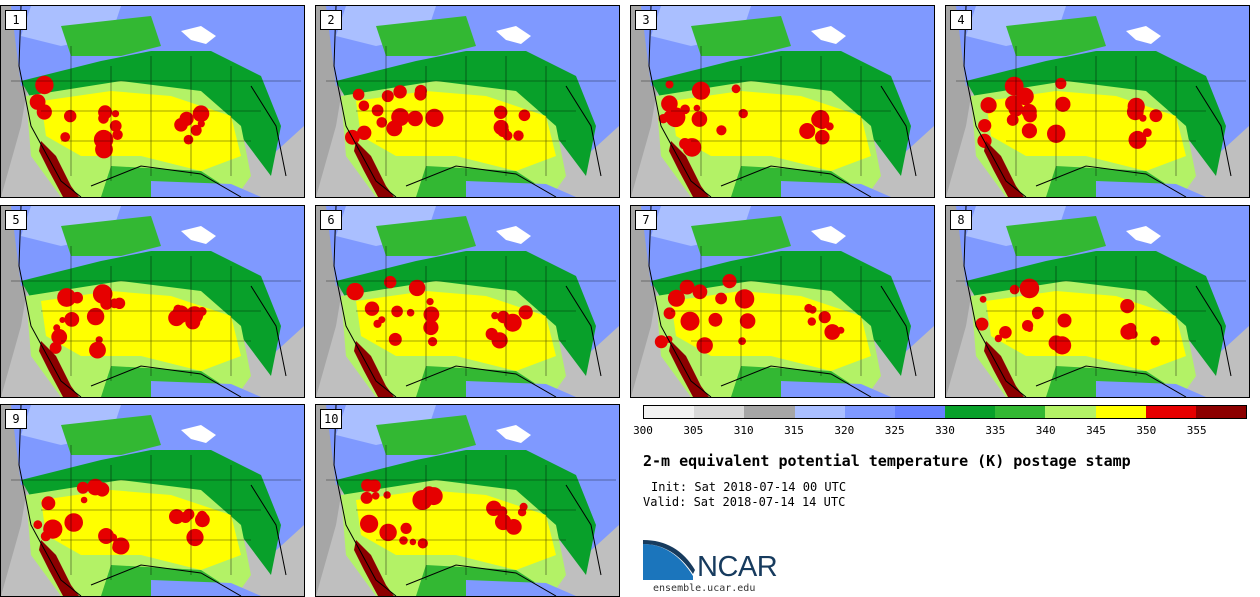 The image size is (1260, 597). Describe the element at coordinates (782, 101) in the screenshot. I see `panel-3: 3` at that location.